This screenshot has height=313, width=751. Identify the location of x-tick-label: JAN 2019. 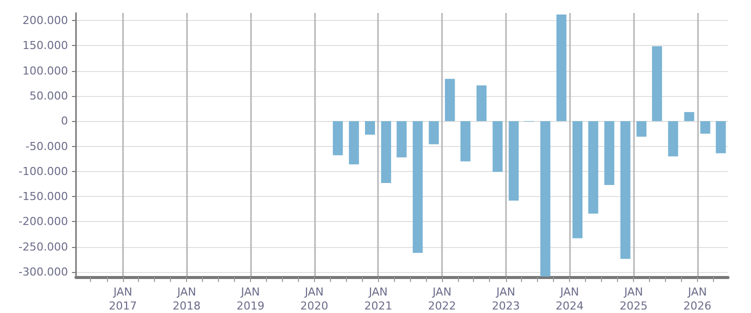
(250, 299).